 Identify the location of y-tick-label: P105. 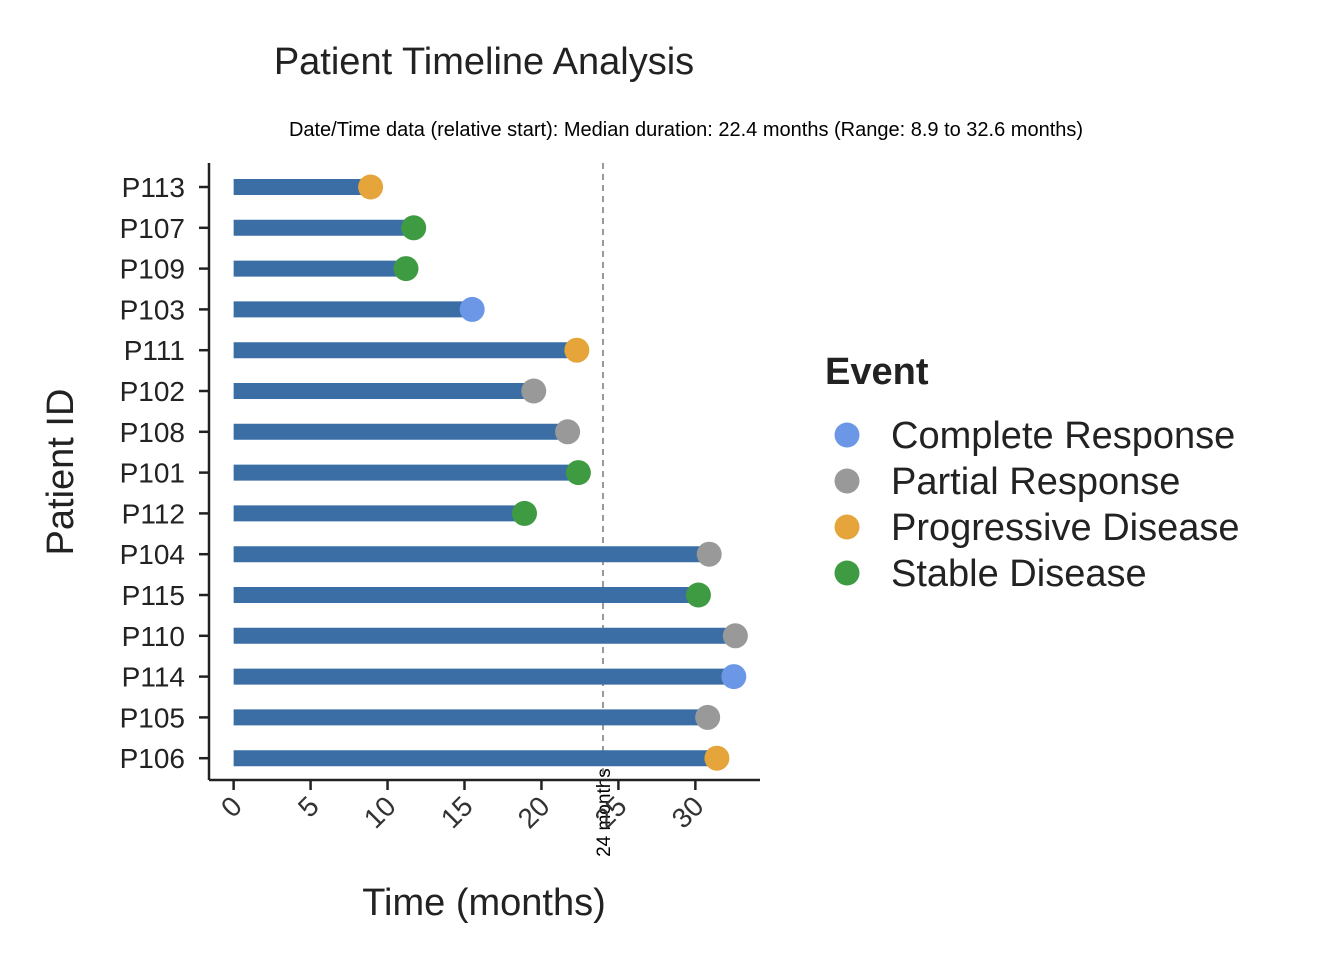
(152, 717).